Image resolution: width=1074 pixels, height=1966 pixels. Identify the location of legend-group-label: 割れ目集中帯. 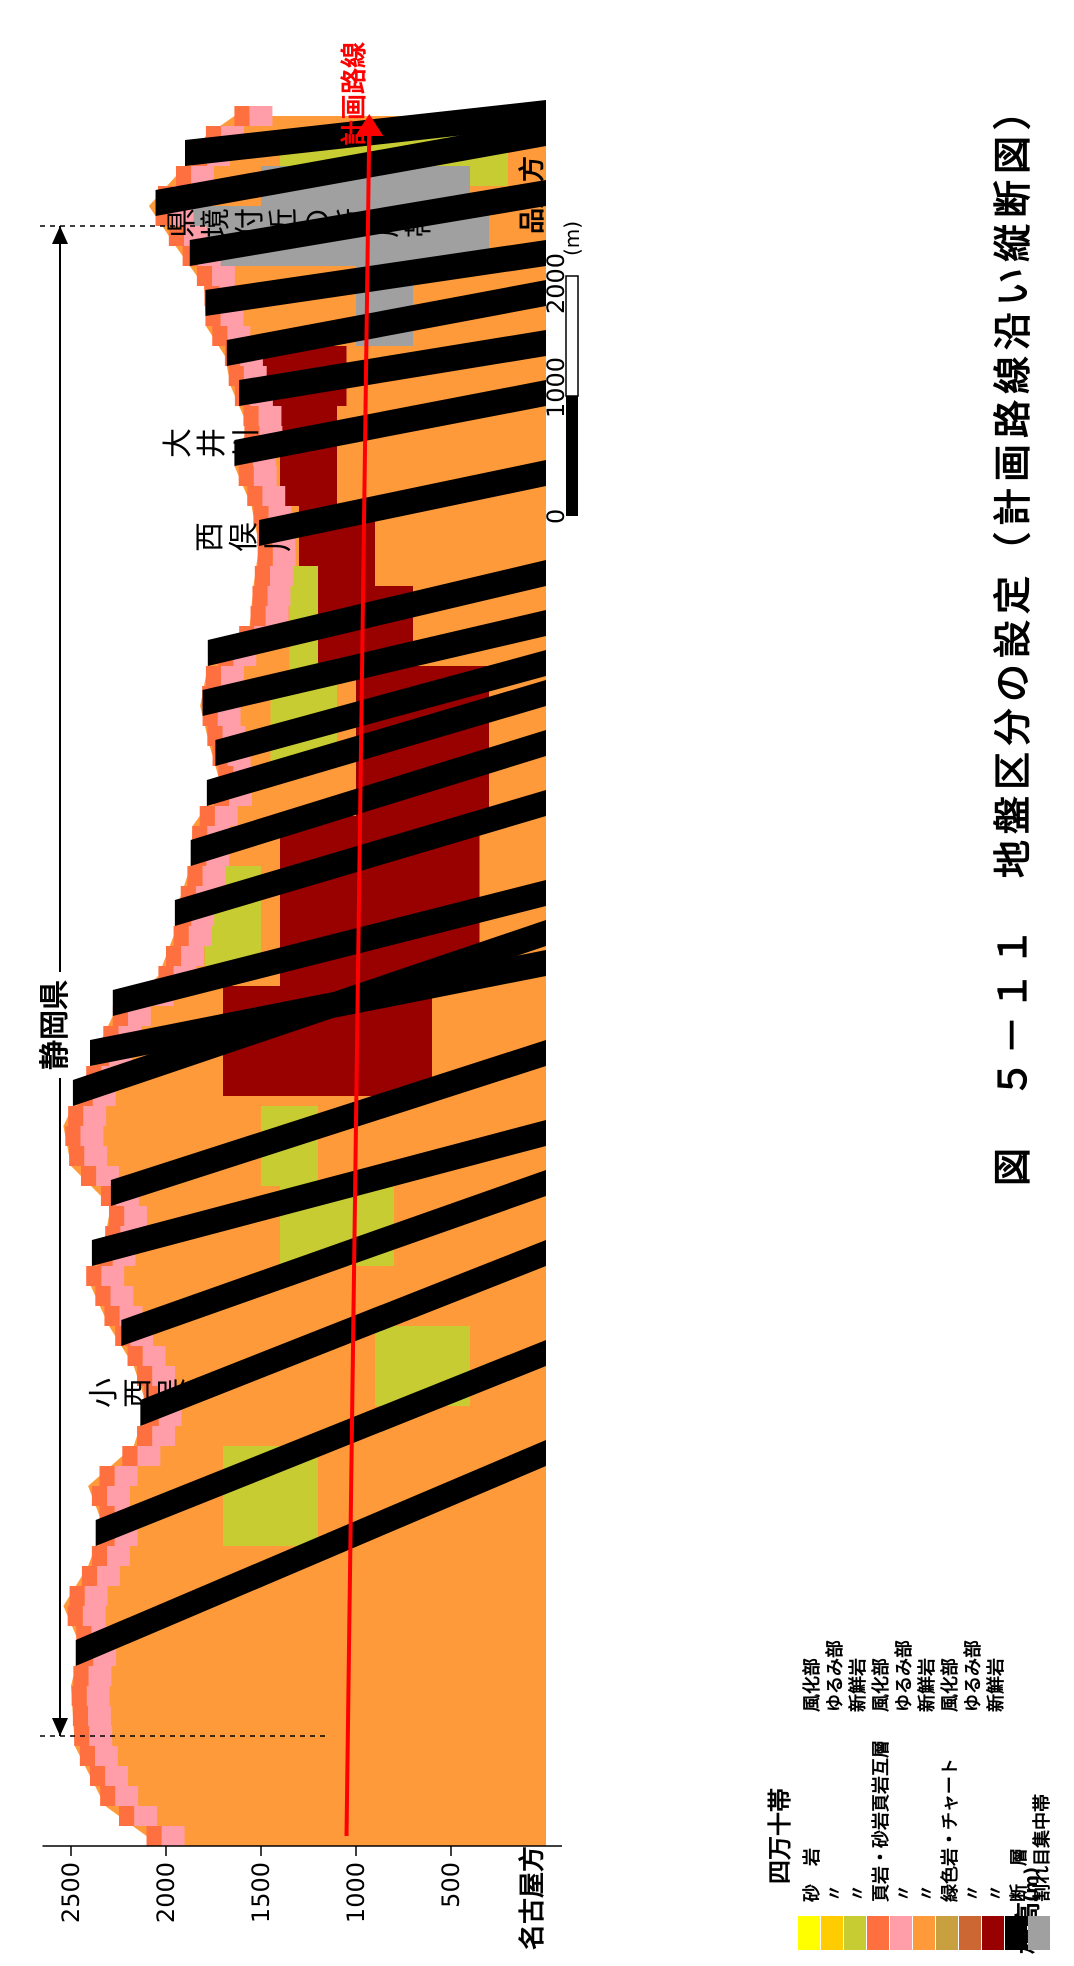
(1042, 1848).